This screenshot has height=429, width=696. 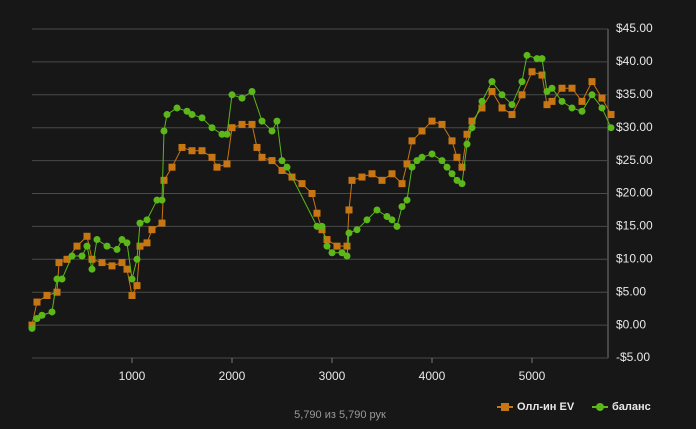 I want to click on y-tick-label: $15.00, so click(x=634, y=226).